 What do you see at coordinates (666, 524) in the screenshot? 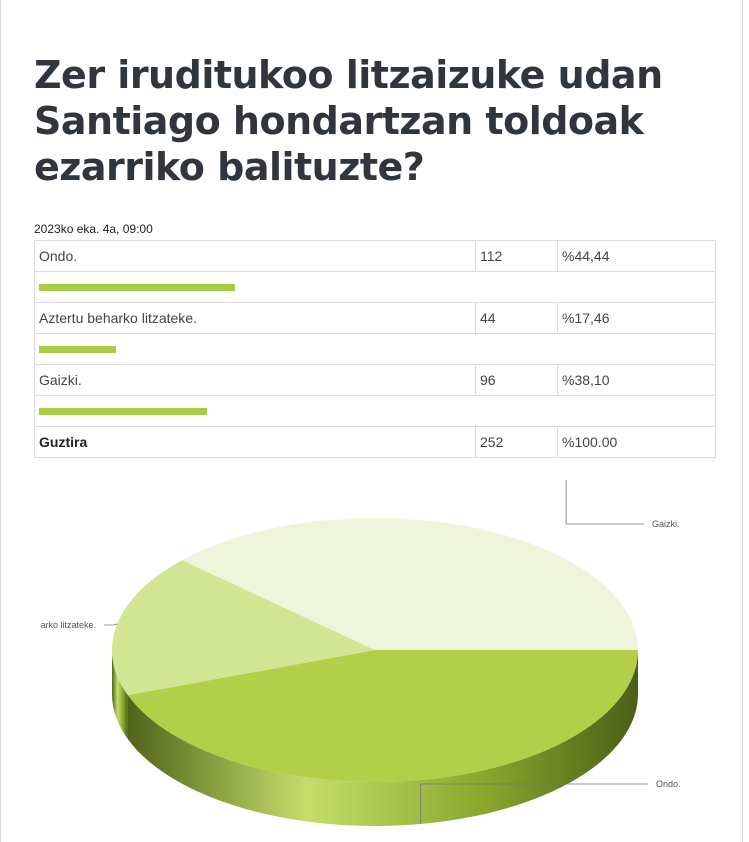
I see `pie-label-gaizki: Gaizki.` at bounding box center [666, 524].